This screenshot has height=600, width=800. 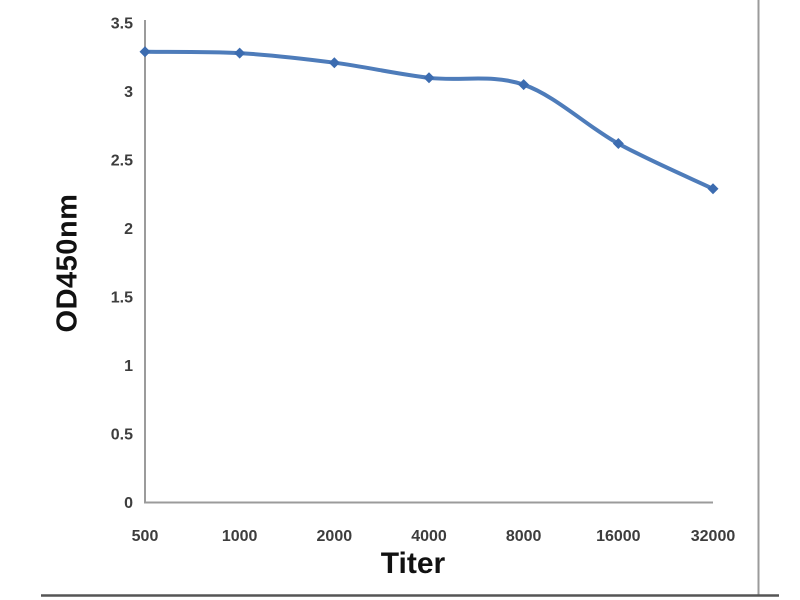 What do you see at coordinates (335, 536) in the screenshot?
I see `x-tick-label: 2000` at bounding box center [335, 536].